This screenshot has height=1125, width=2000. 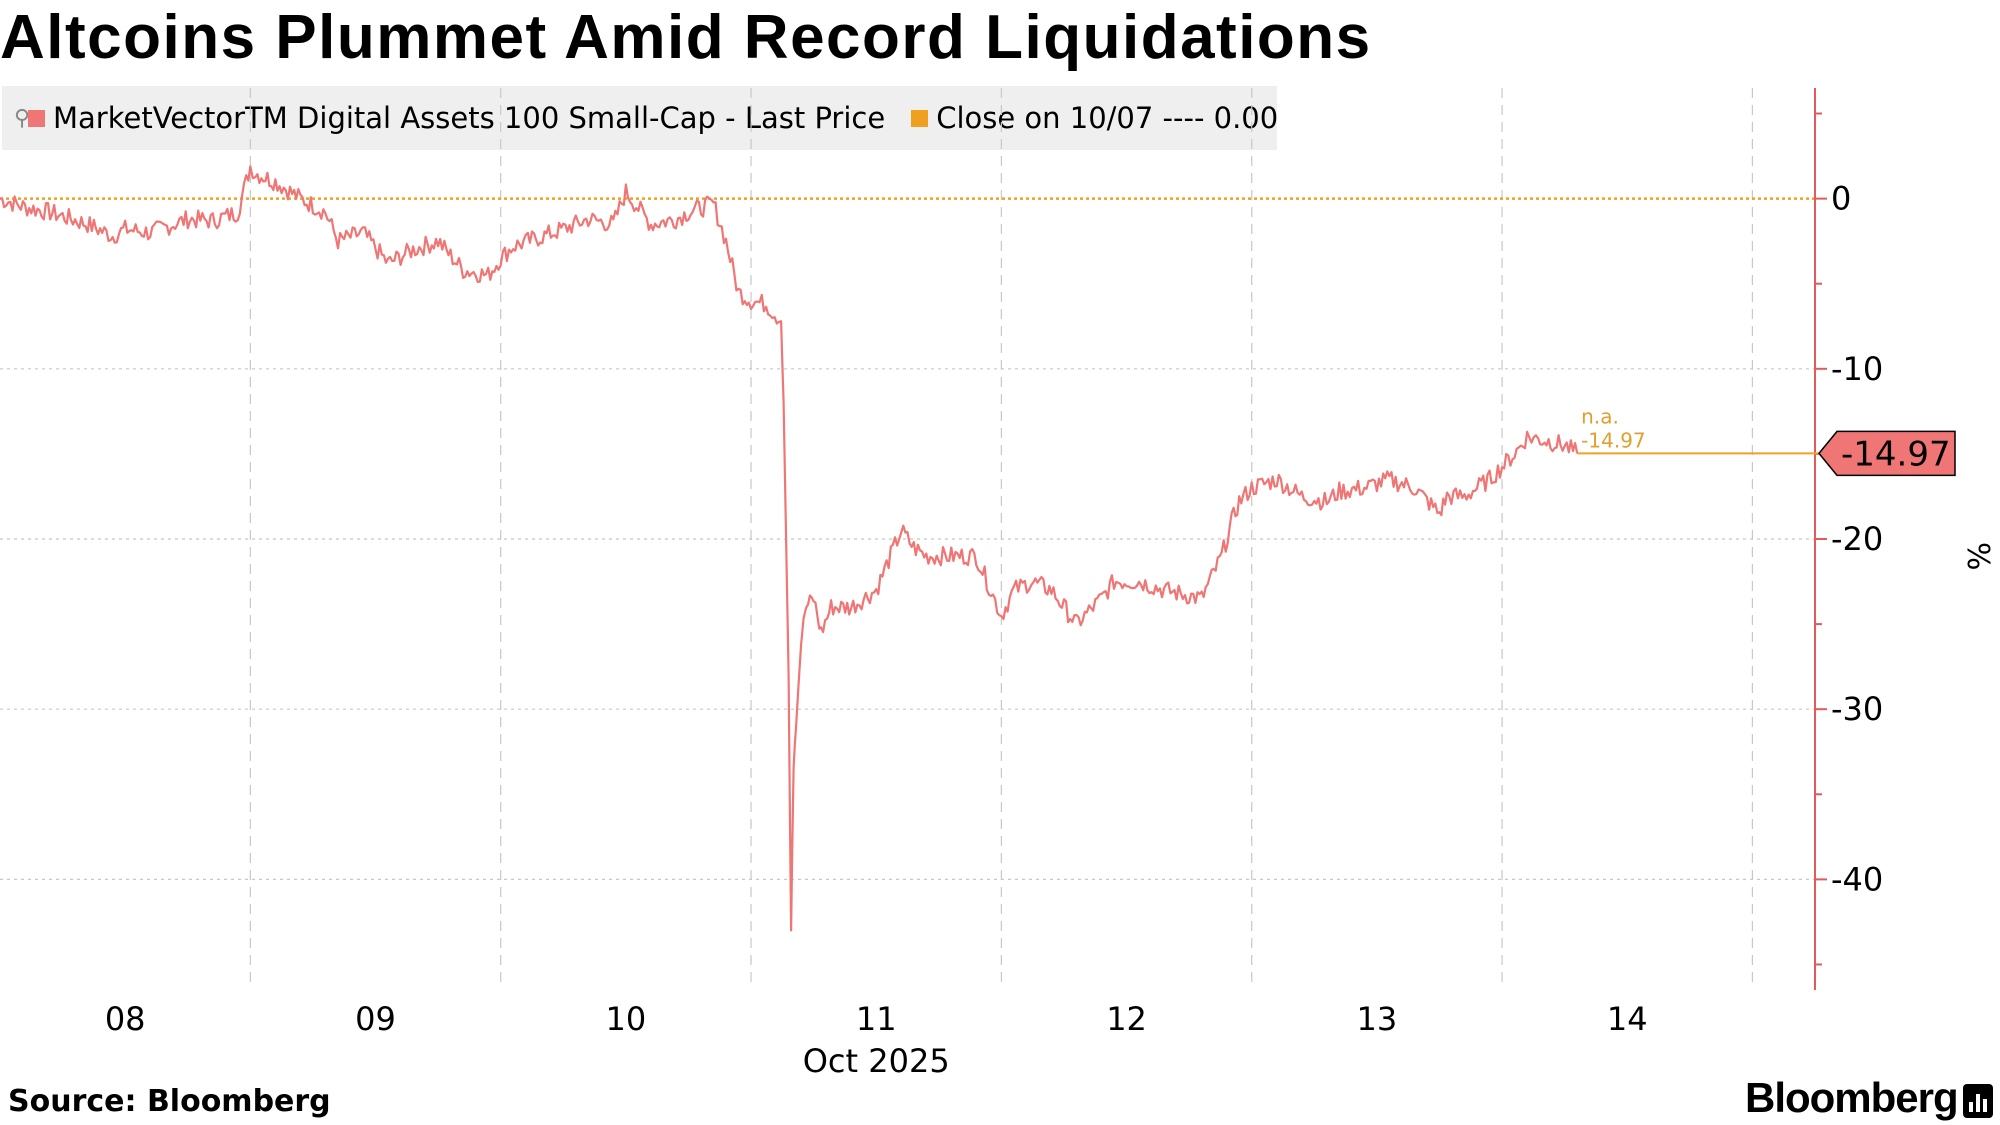 What do you see at coordinates (1852, 1097) in the screenshot?
I see `brand-logo: Bloomberg` at bounding box center [1852, 1097].